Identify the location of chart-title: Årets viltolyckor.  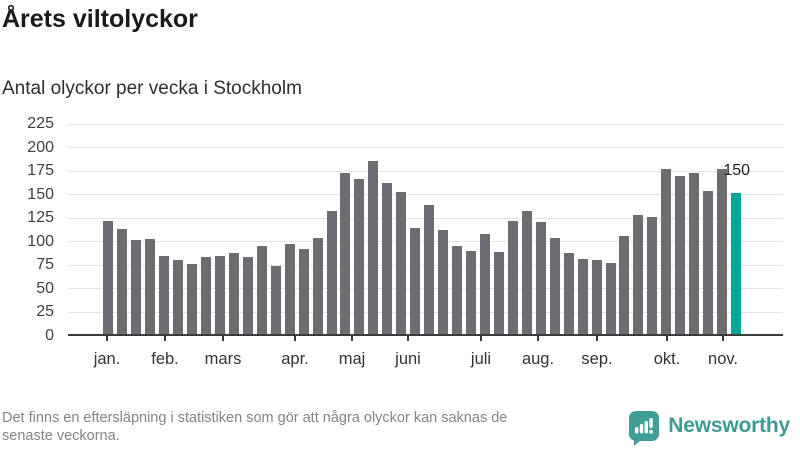
(100, 19).